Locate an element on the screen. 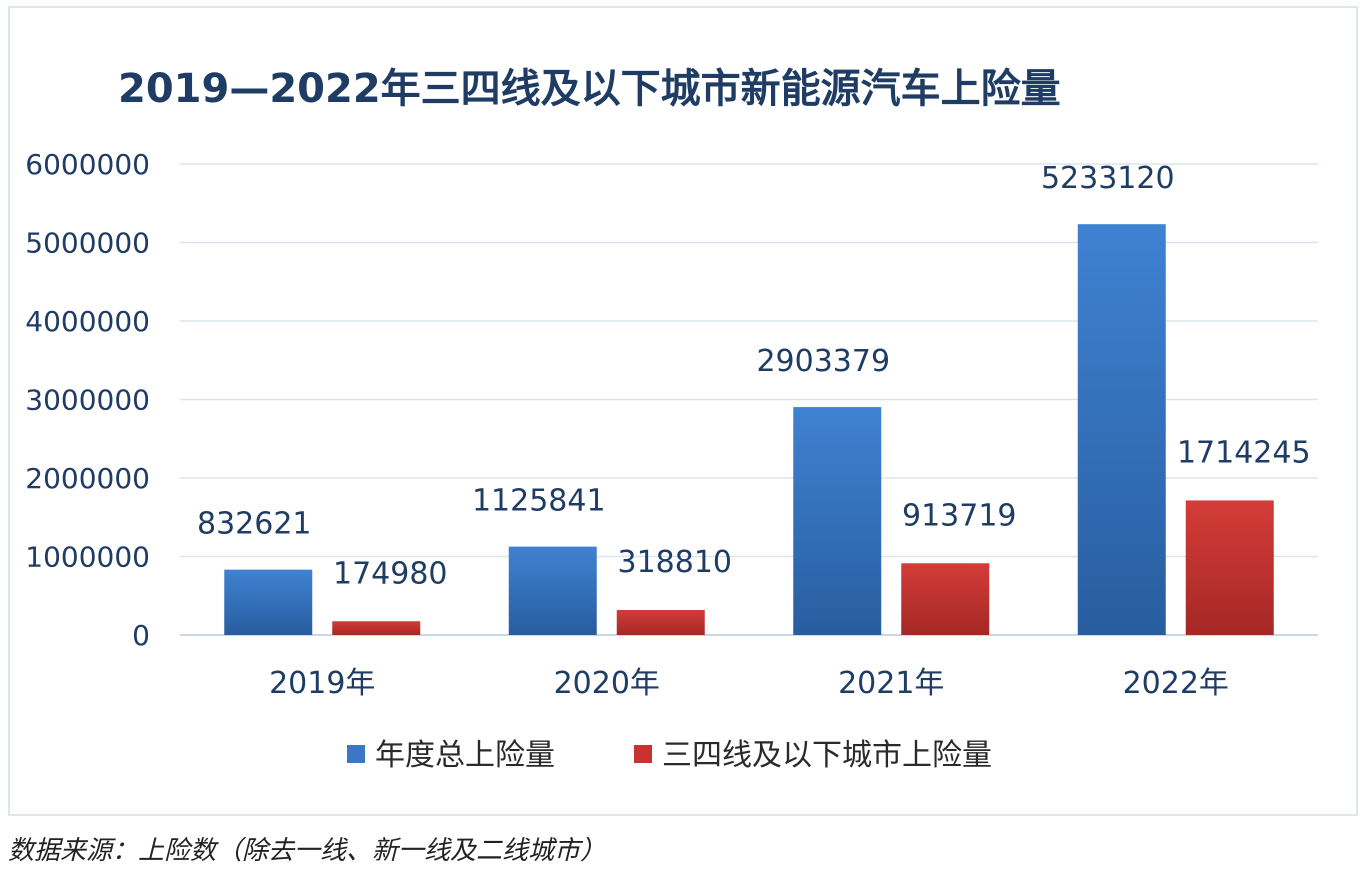 This screenshot has width=1369, height=873. y-tick-label: 2000000 is located at coordinates (87, 478).